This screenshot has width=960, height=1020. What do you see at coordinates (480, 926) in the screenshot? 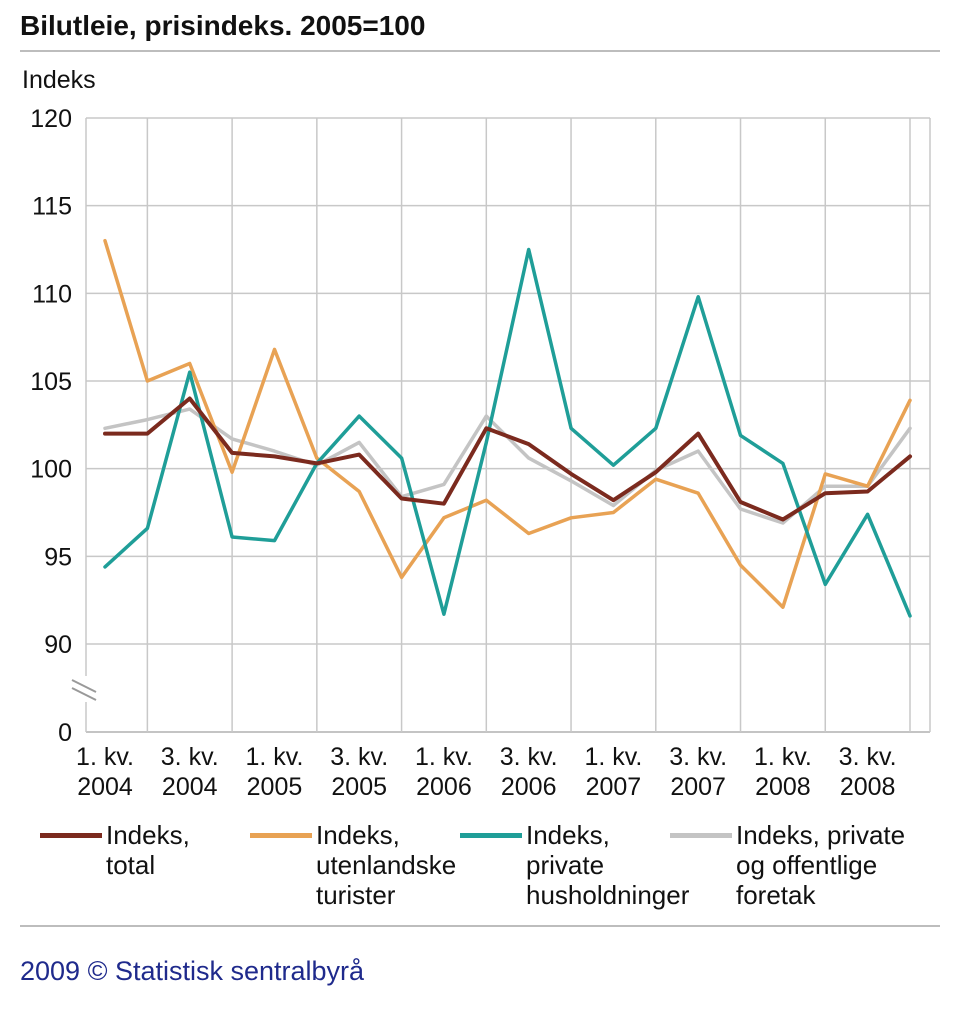
I see `bottom-rule` at bounding box center [480, 926].